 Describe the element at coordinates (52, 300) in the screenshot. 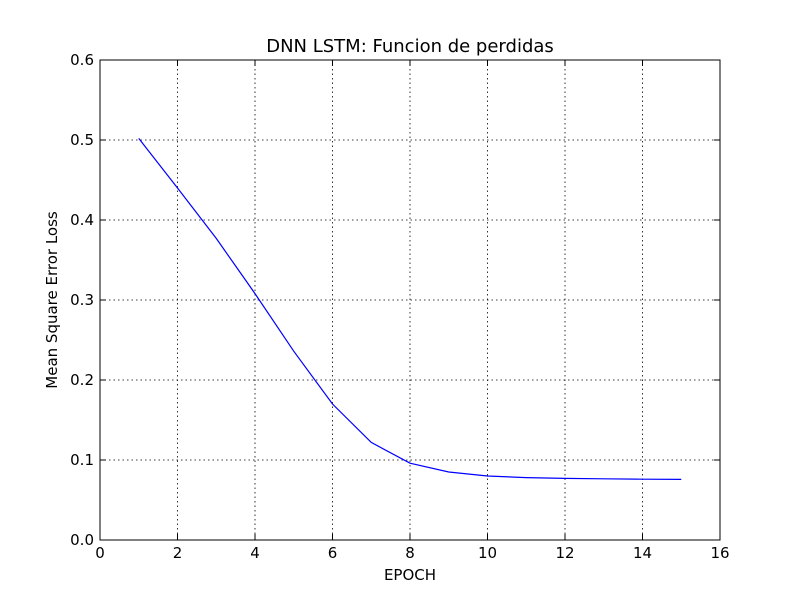

I see `y-axis-label: Mean Square Error Loss` at that location.